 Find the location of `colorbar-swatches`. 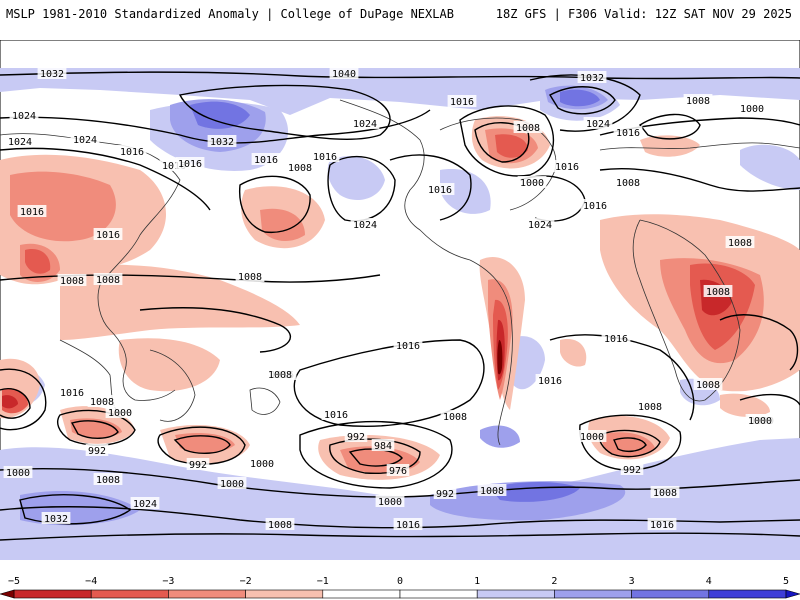

colorbar-swatches is located at coordinates (400, 594).